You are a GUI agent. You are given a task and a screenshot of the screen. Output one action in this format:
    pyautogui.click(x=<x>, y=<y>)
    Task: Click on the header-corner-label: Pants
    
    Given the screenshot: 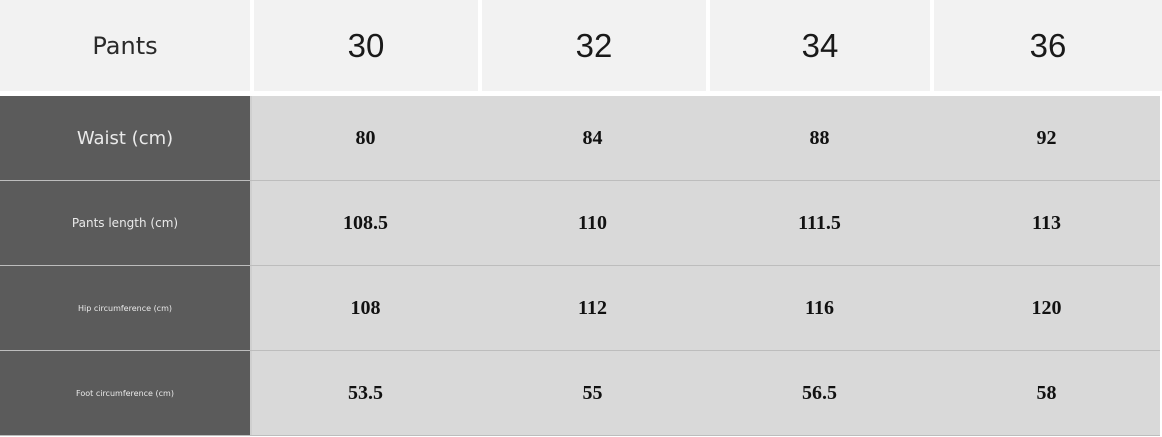 What is the action you would take?
    pyautogui.click(x=125, y=45)
    